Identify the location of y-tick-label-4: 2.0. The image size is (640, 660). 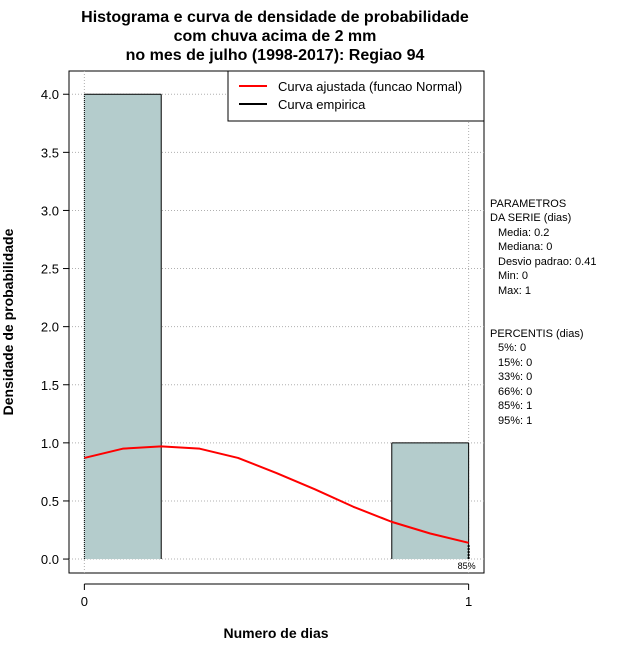
(50, 327).